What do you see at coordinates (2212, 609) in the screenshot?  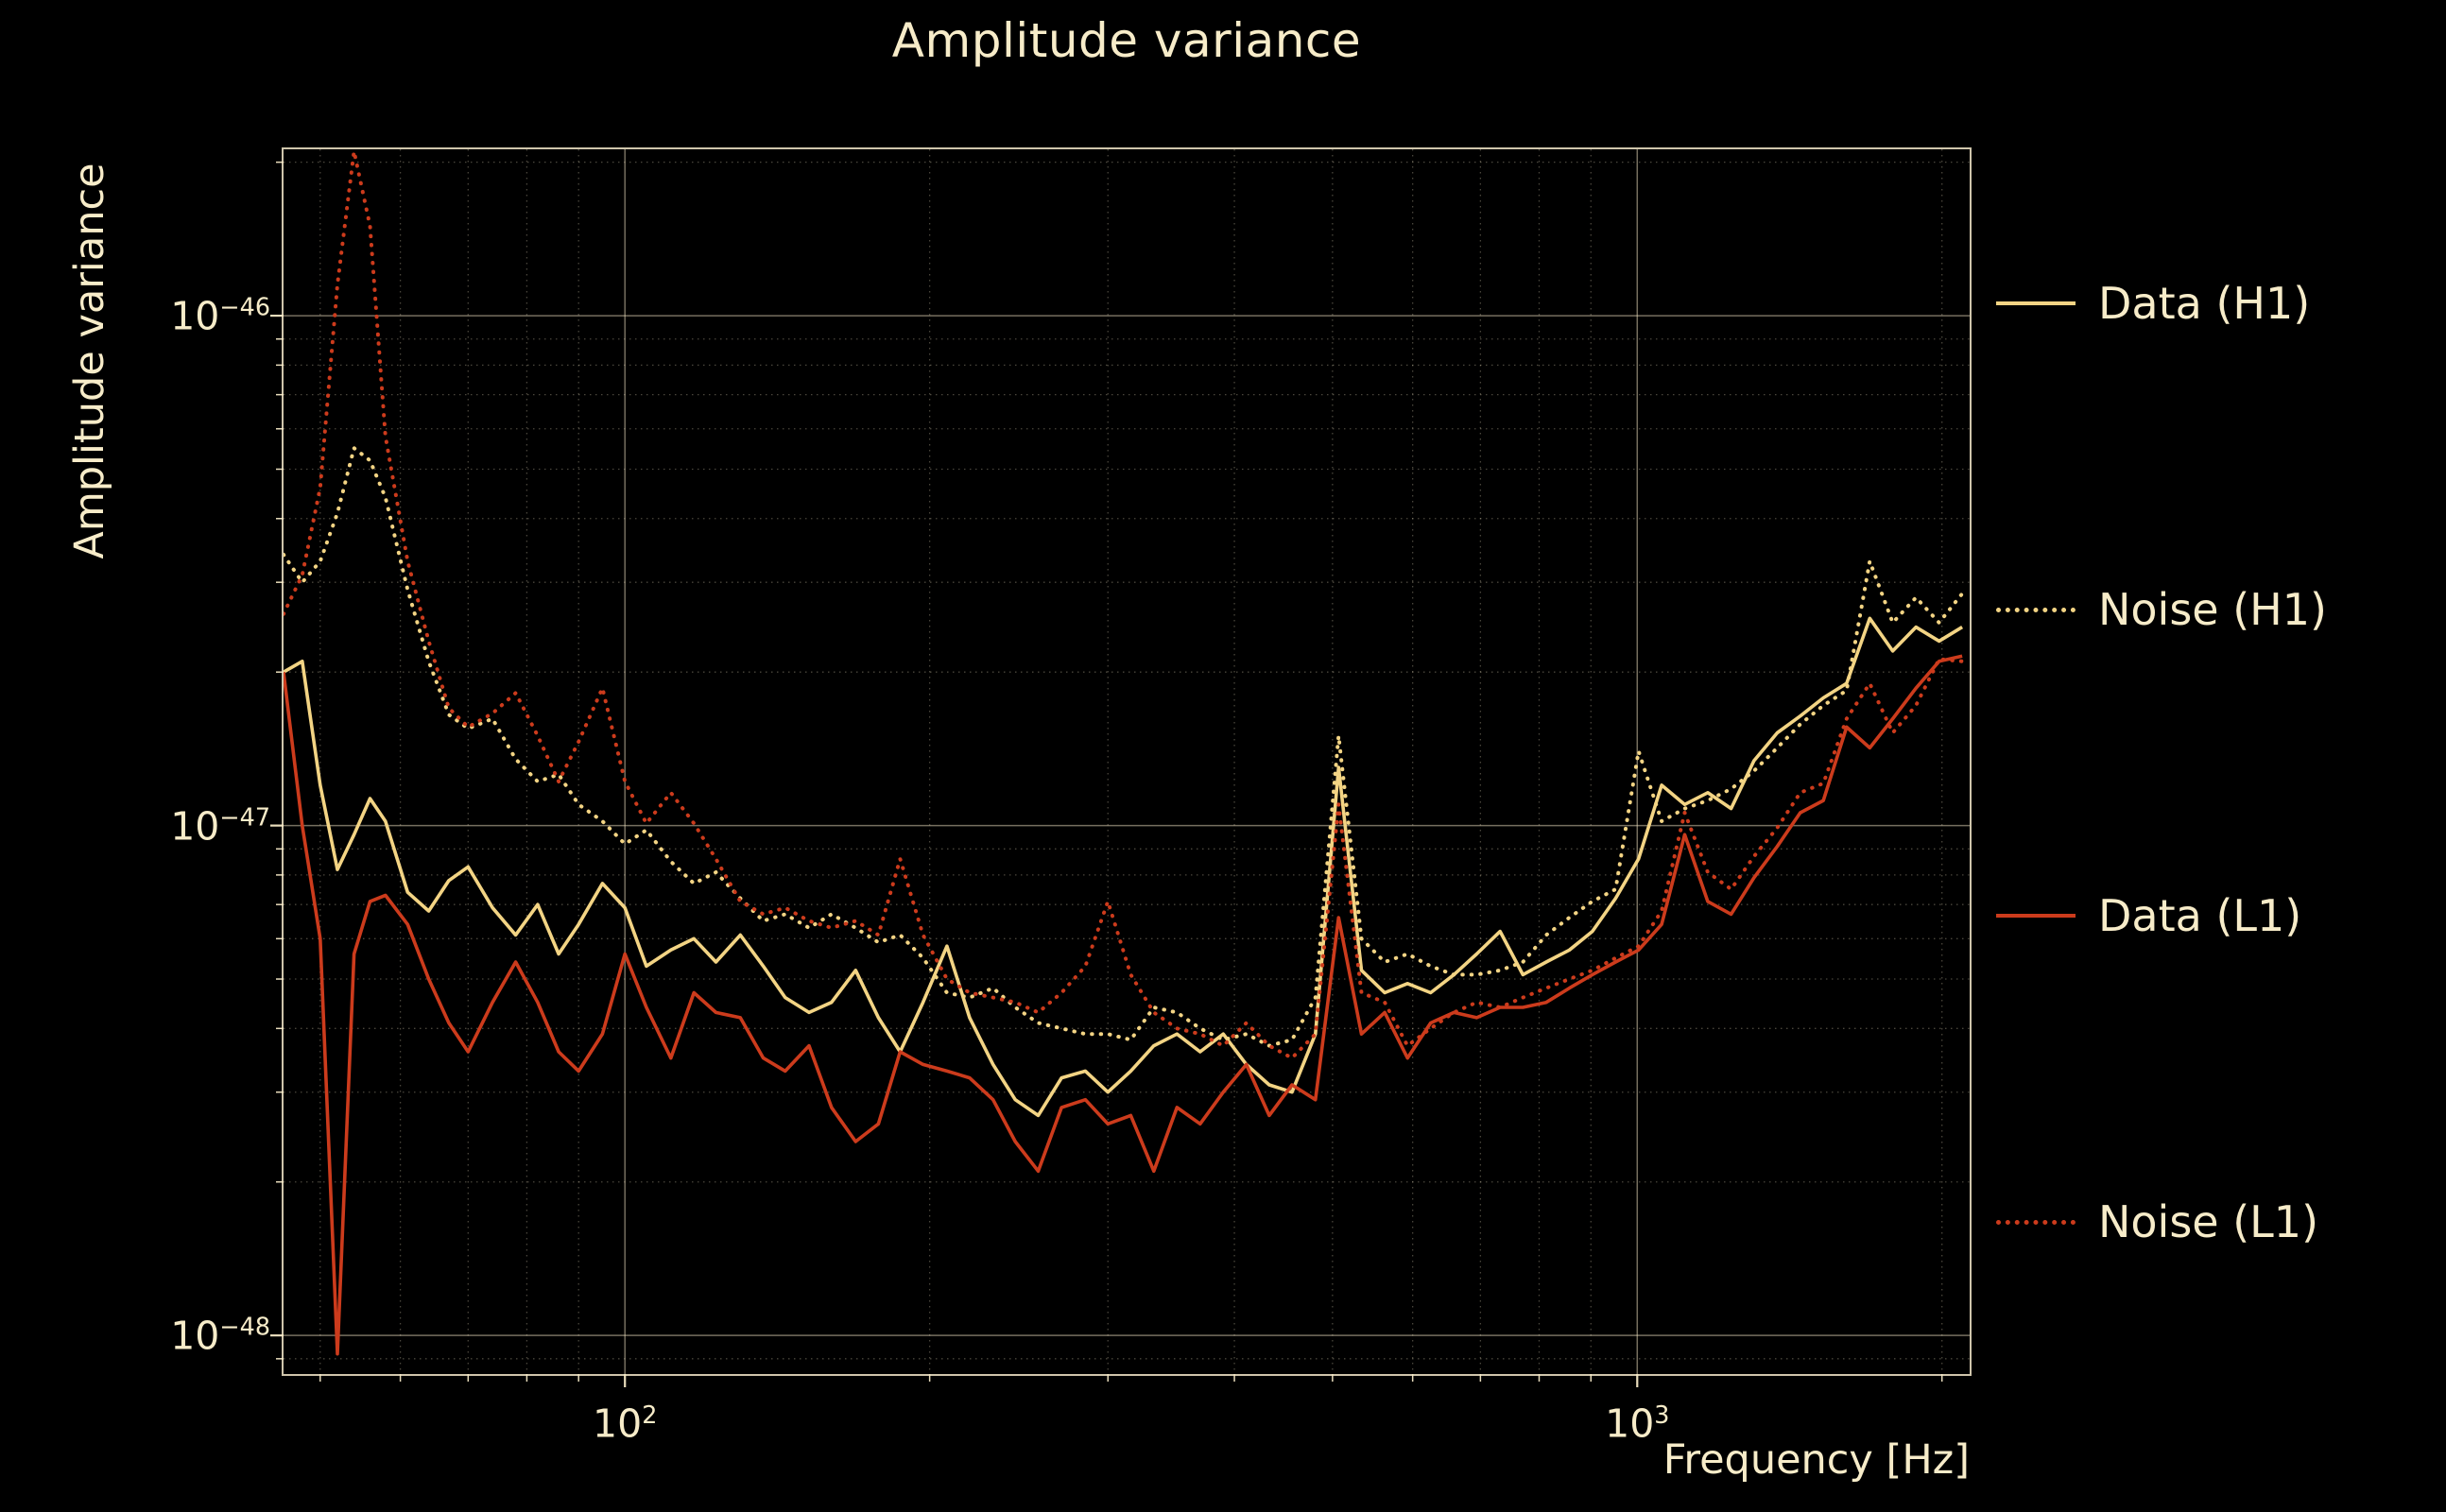 I see `legend-label: Noise (H1)` at bounding box center [2212, 609].